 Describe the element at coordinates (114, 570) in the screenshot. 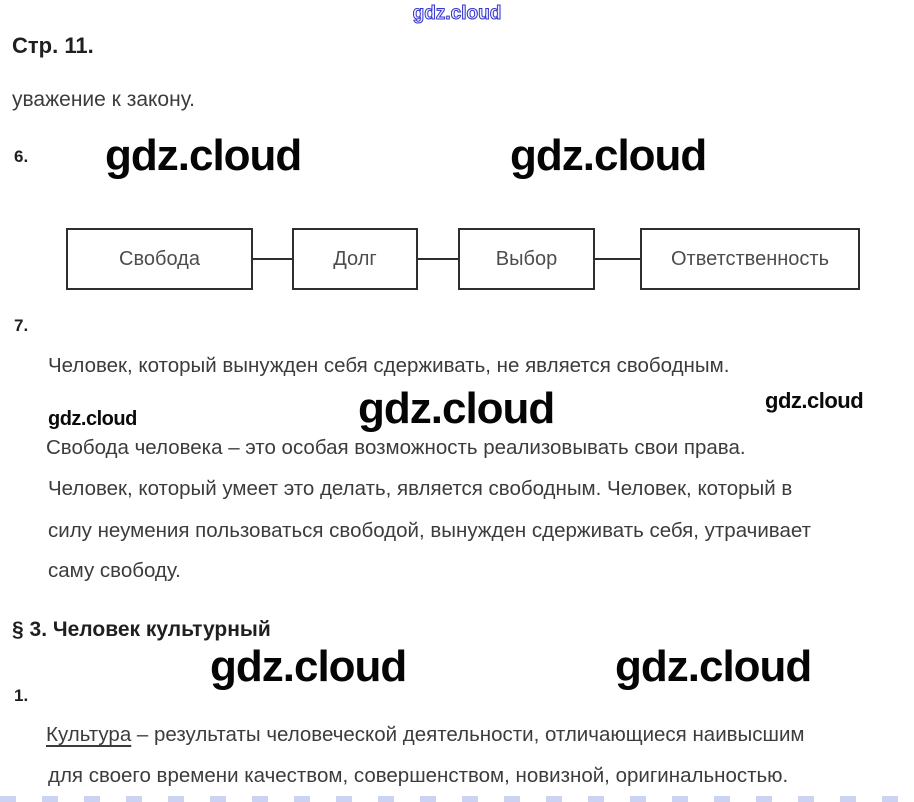

I see `task7-answer-line: саму свободу.` at that location.